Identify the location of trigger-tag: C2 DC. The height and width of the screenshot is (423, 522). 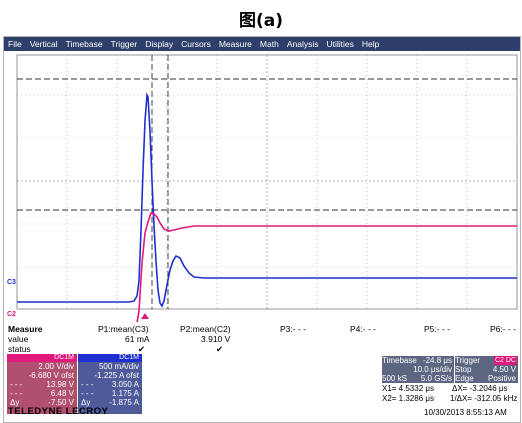
(505, 360).